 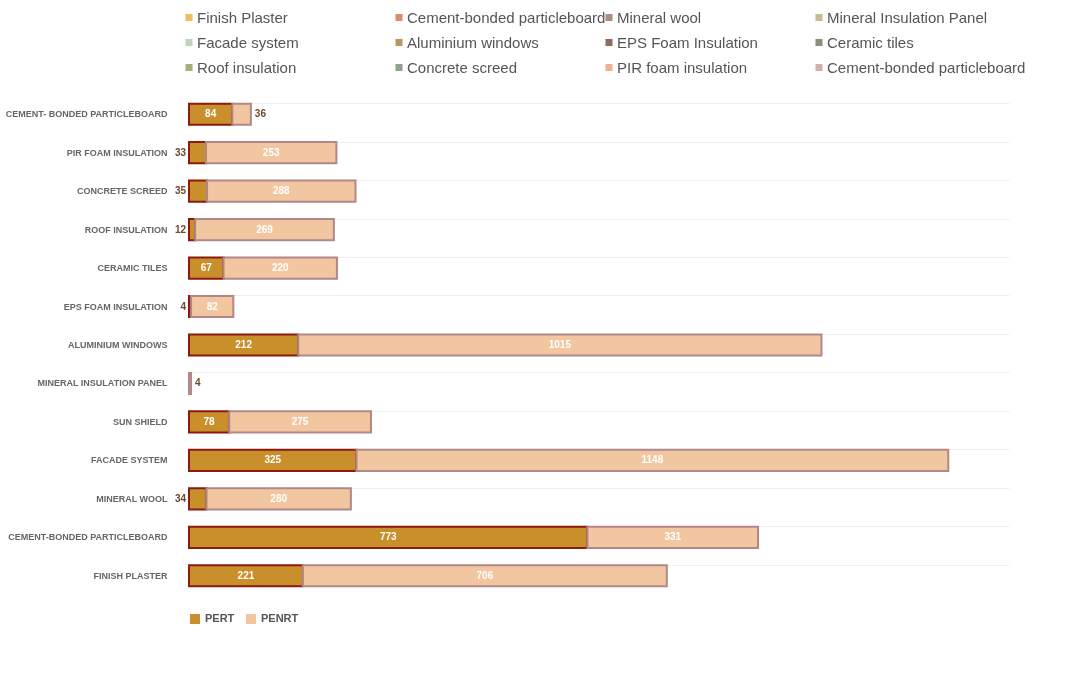 I want to click on data-label: 325, so click(x=273, y=460).